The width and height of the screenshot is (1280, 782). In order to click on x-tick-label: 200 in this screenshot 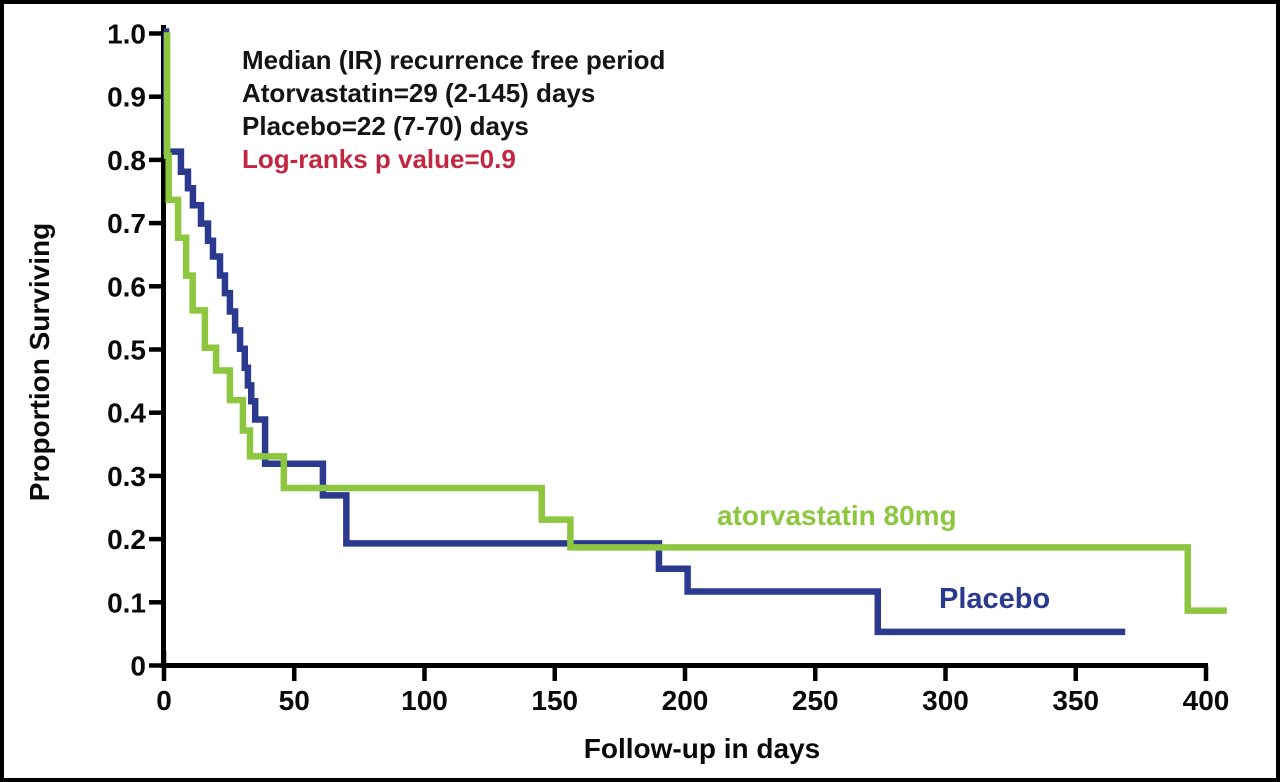, I will do `click(685, 700)`.